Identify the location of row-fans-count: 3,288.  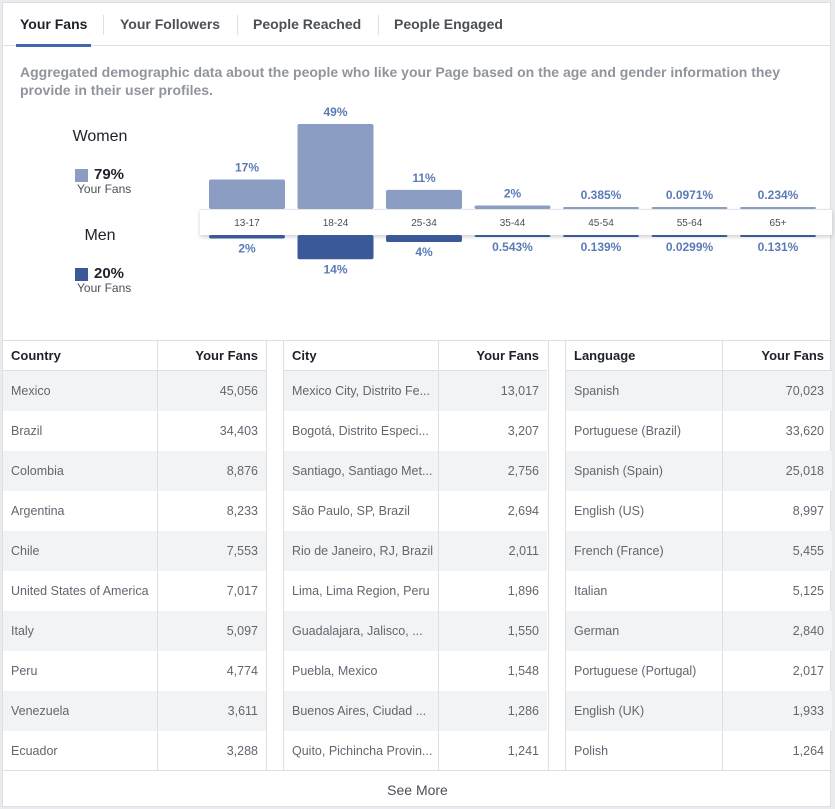
(242, 751).